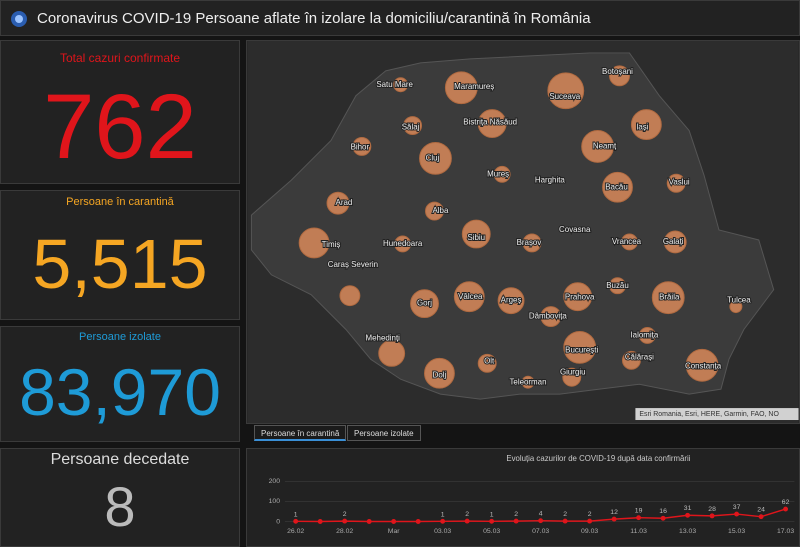  I want to click on county-label: Sălaj, so click(411, 127).